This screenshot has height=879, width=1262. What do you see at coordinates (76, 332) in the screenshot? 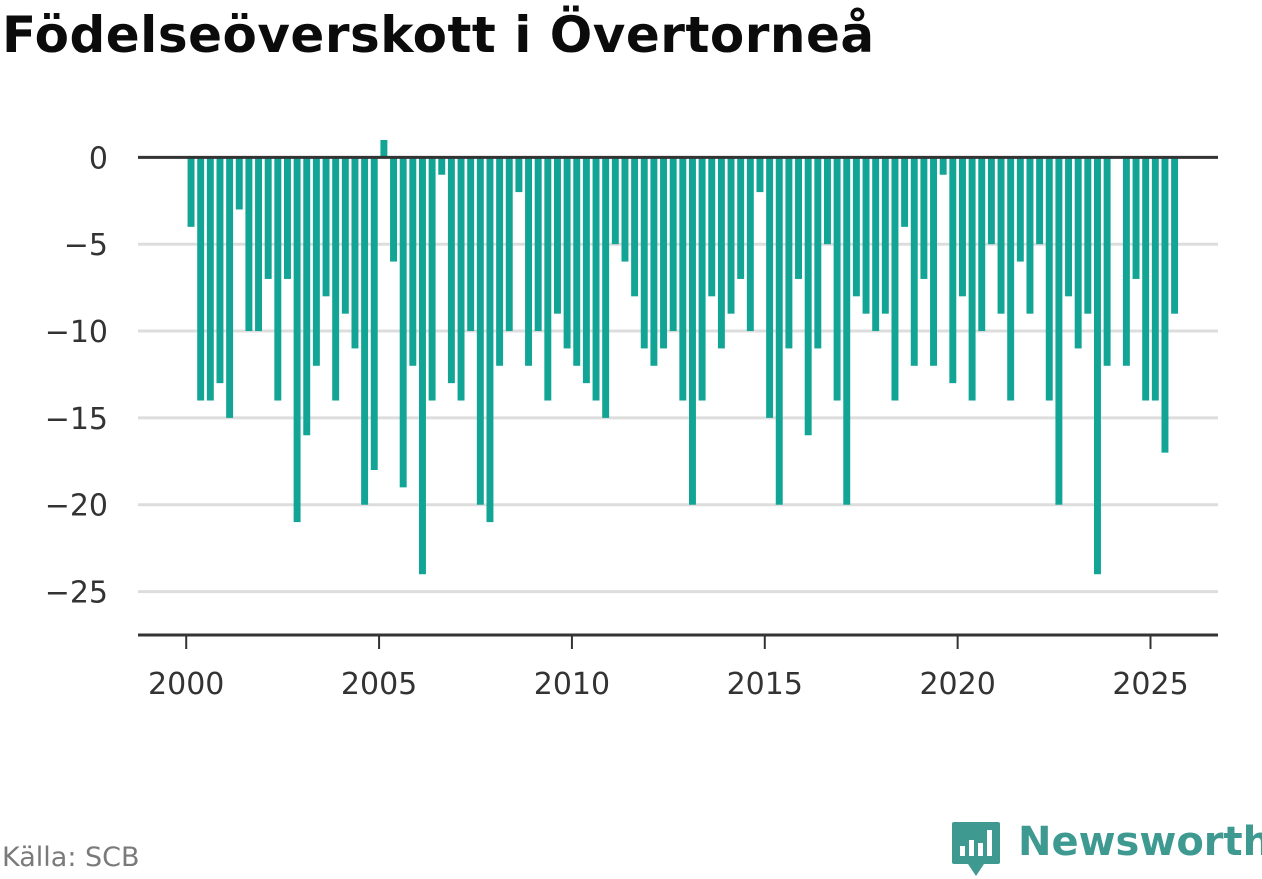
I see `y-tick-label: −10` at bounding box center [76, 332].